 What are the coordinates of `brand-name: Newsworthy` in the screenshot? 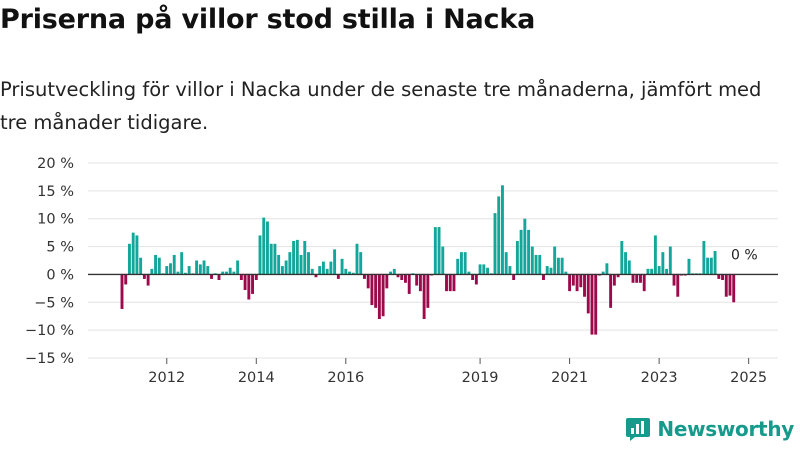 It's located at (725, 429).